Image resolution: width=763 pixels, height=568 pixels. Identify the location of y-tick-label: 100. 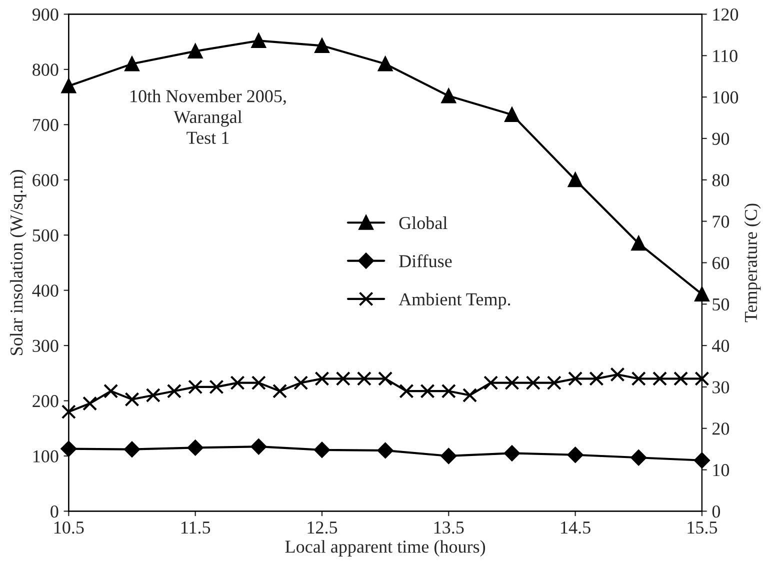
(45, 456).